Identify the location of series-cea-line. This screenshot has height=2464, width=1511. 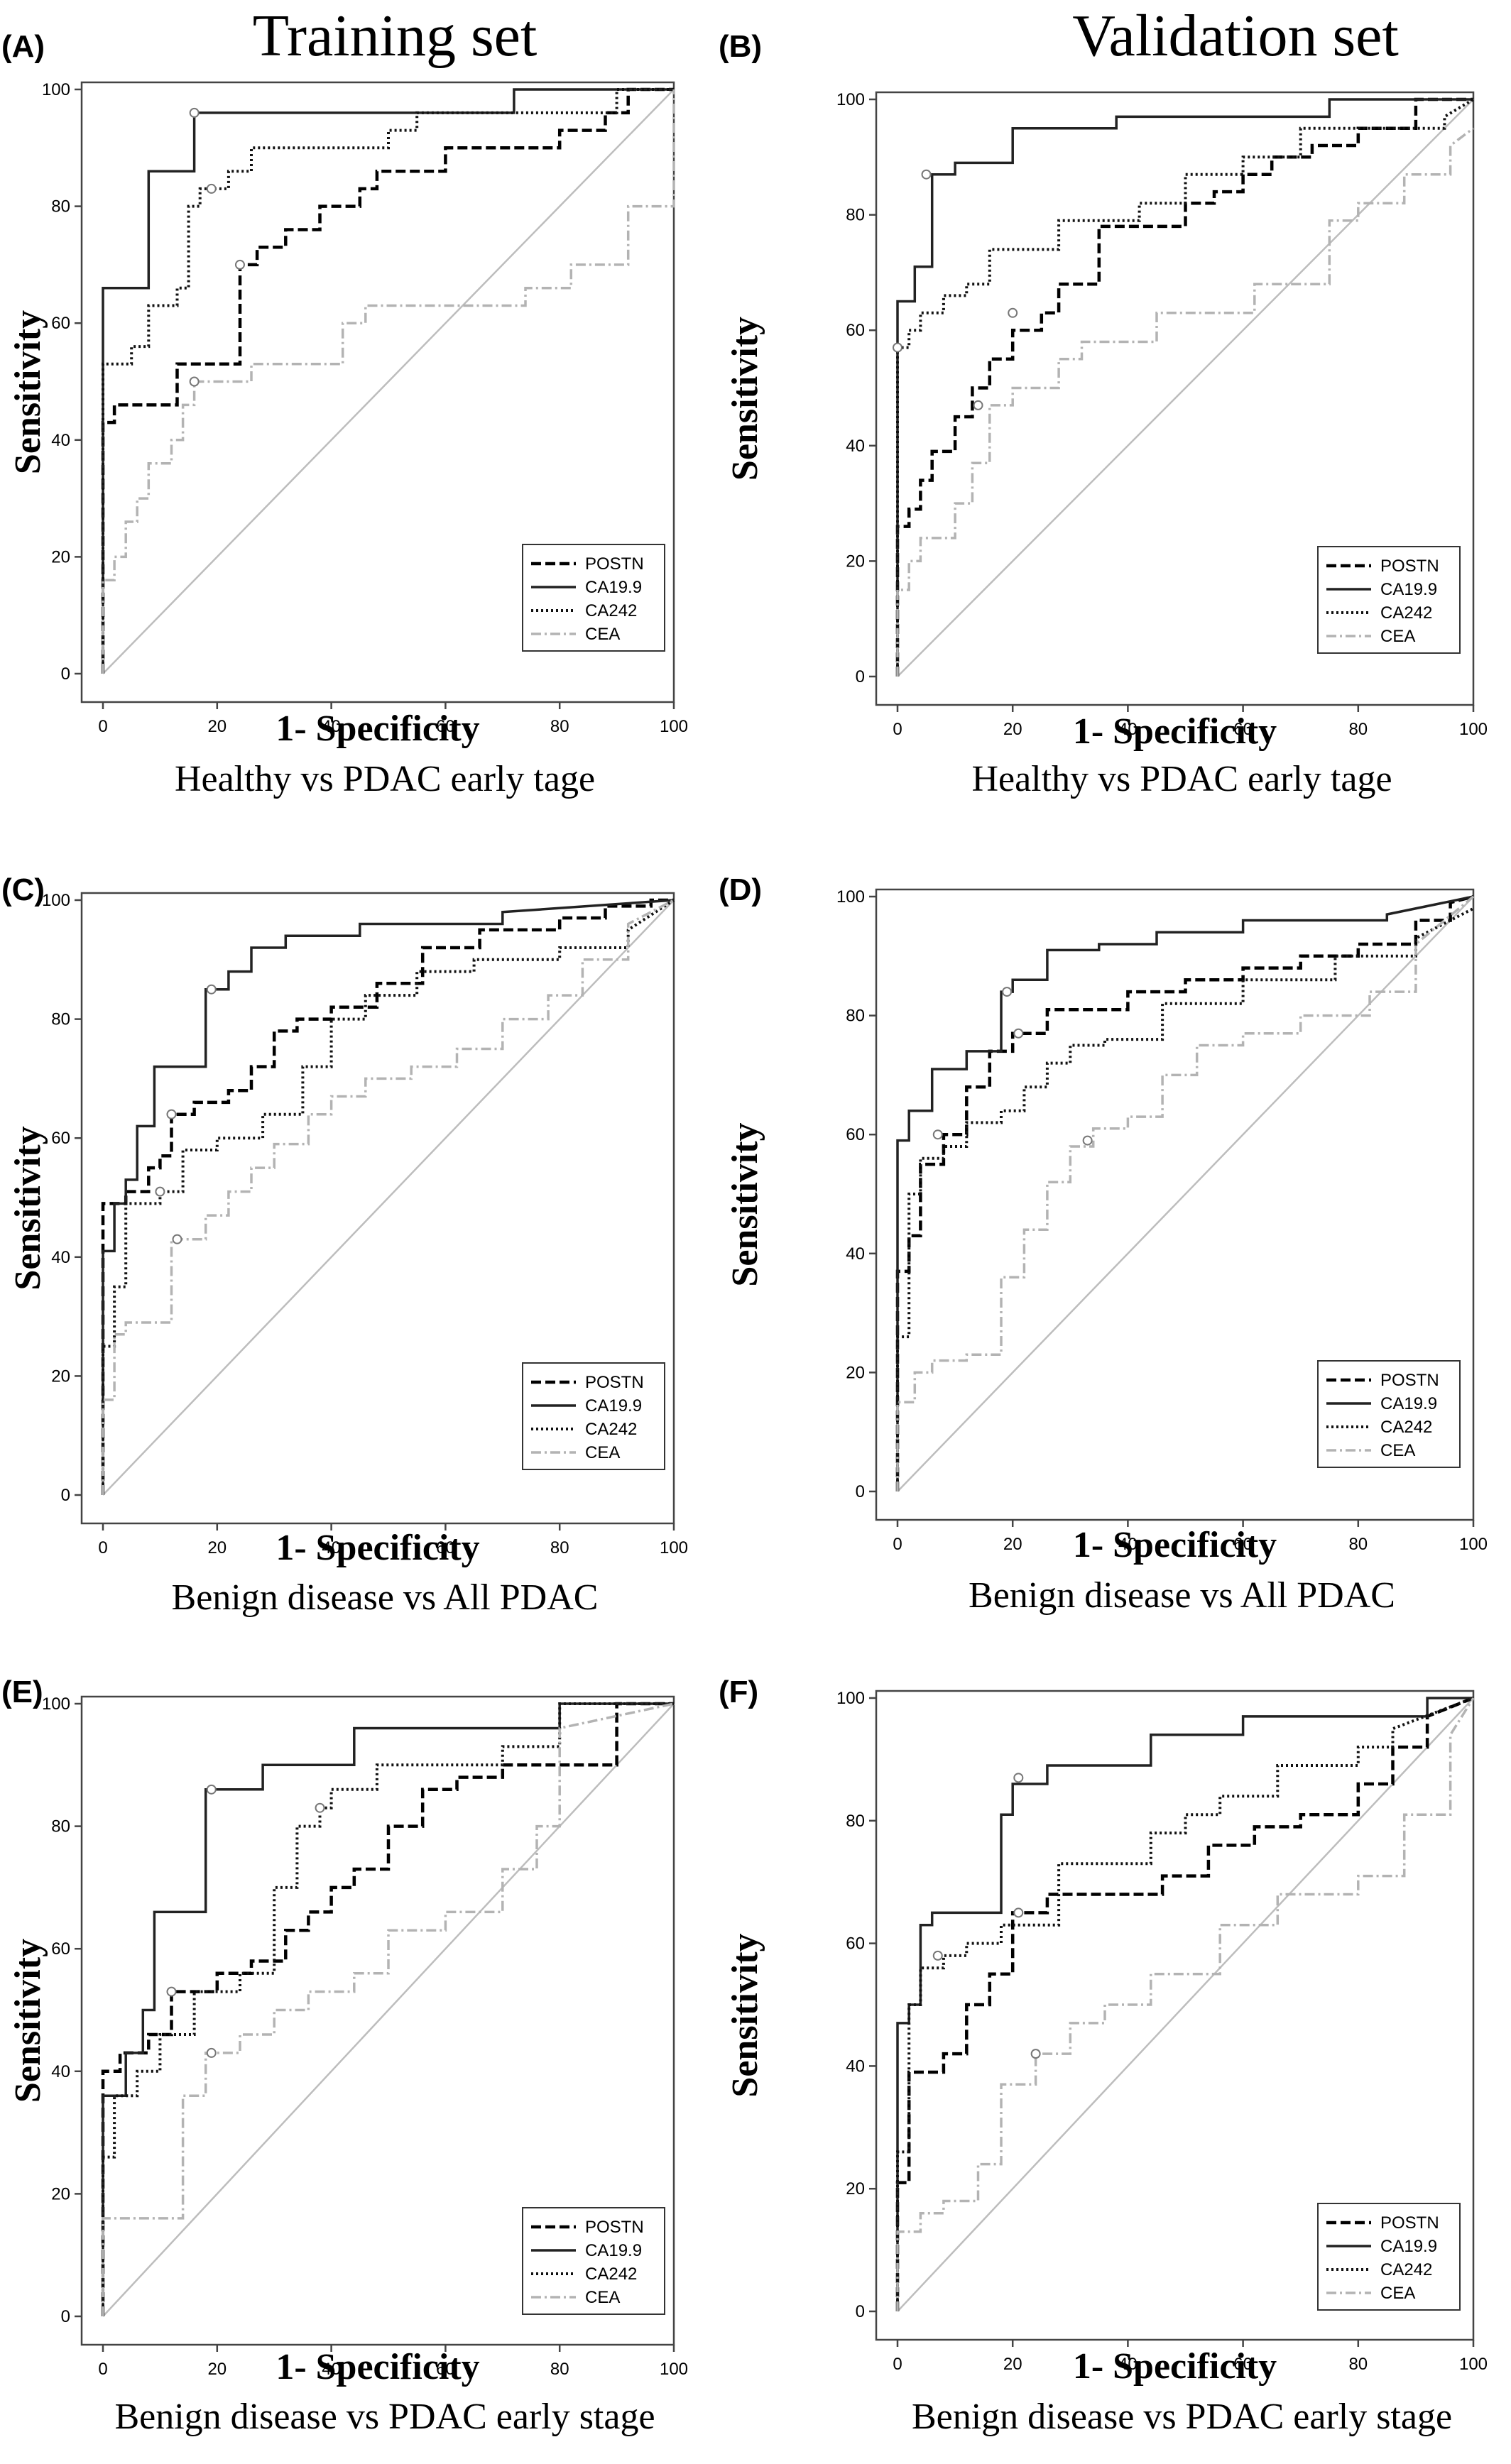
(1185, 402).